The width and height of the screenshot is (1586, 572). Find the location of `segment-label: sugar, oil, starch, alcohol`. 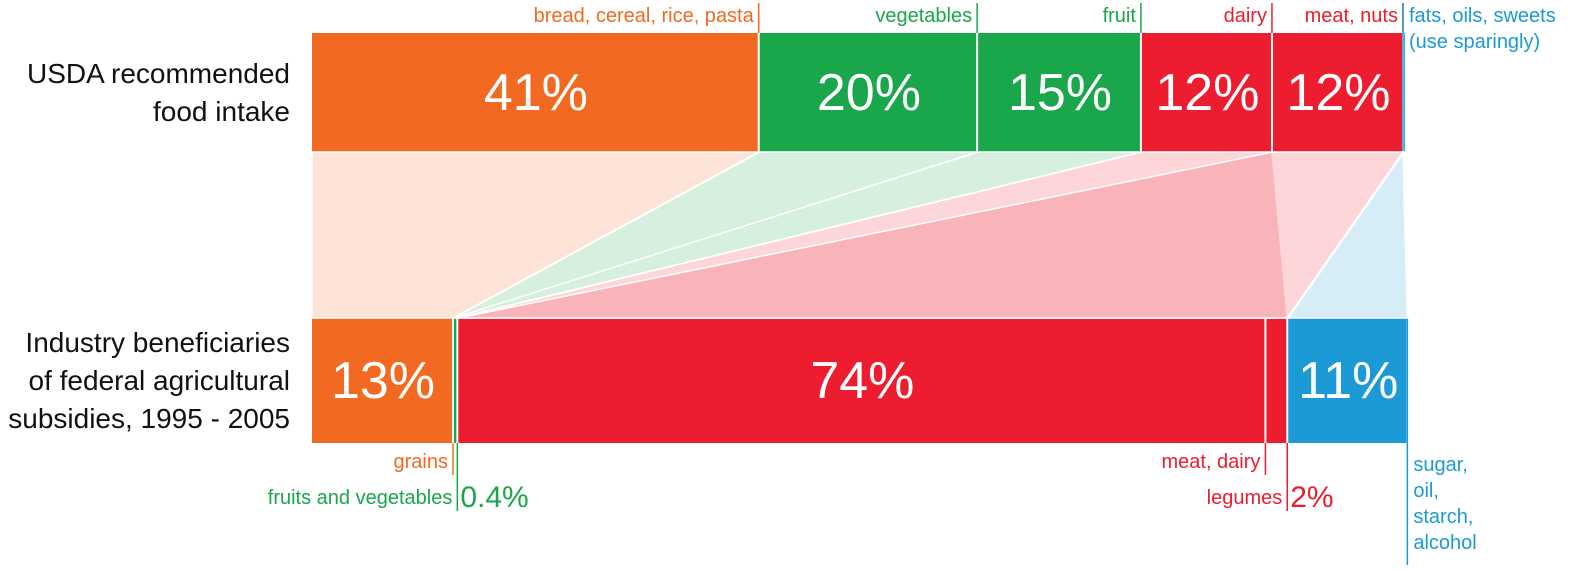

segment-label: sugar, oil, starch, alcohol is located at coordinates (1445, 504).